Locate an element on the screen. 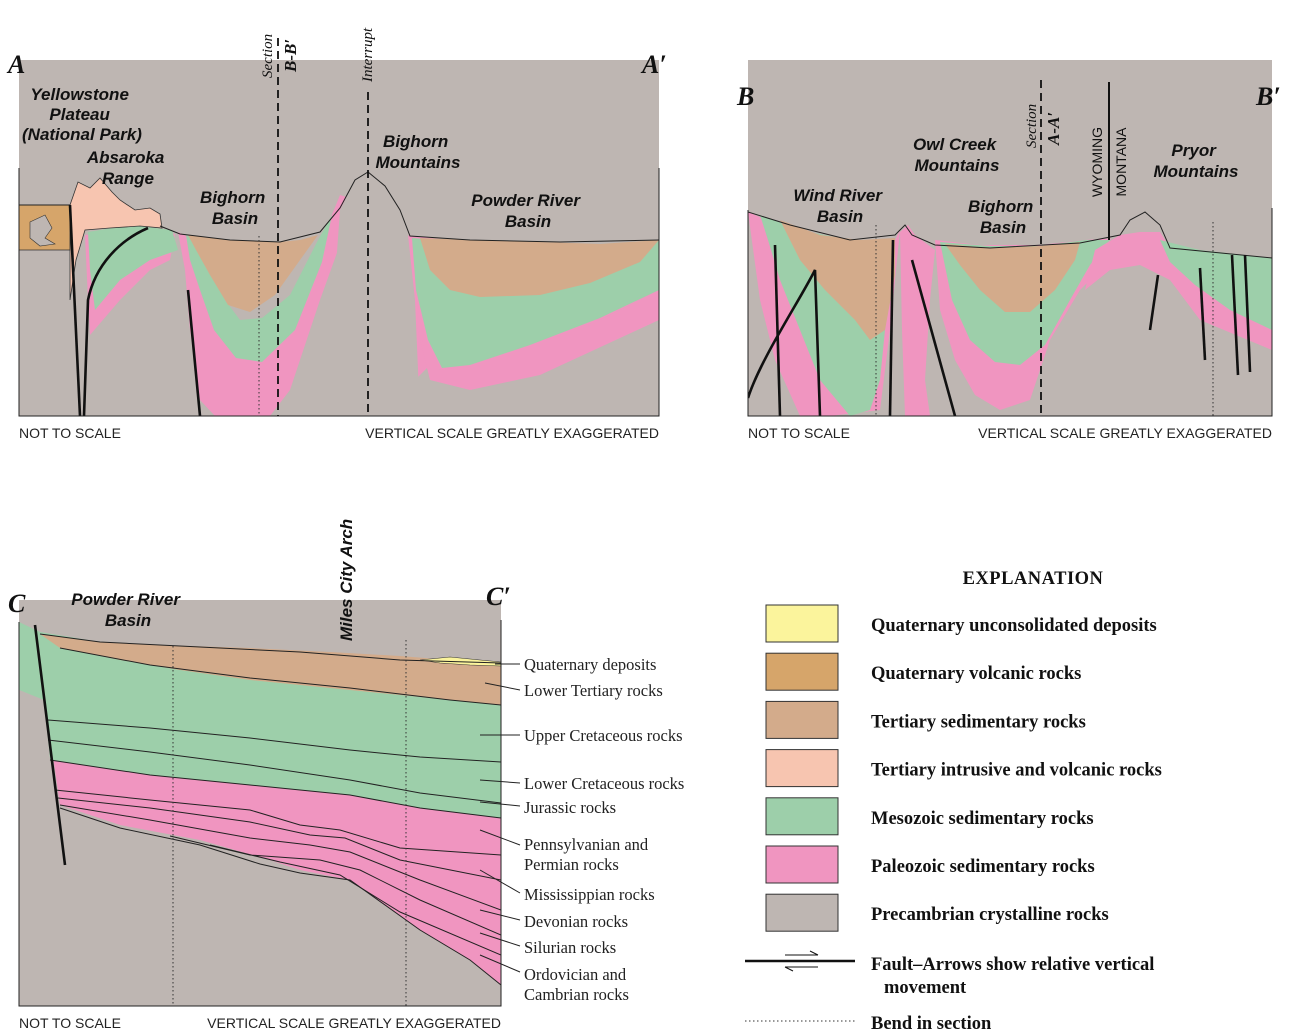 This screenshot has height=1033, width=1294. vertical-scale-c: VERTICAL SCALE GREATLY EXAGGERATED is located at coordinates (354, 1023).